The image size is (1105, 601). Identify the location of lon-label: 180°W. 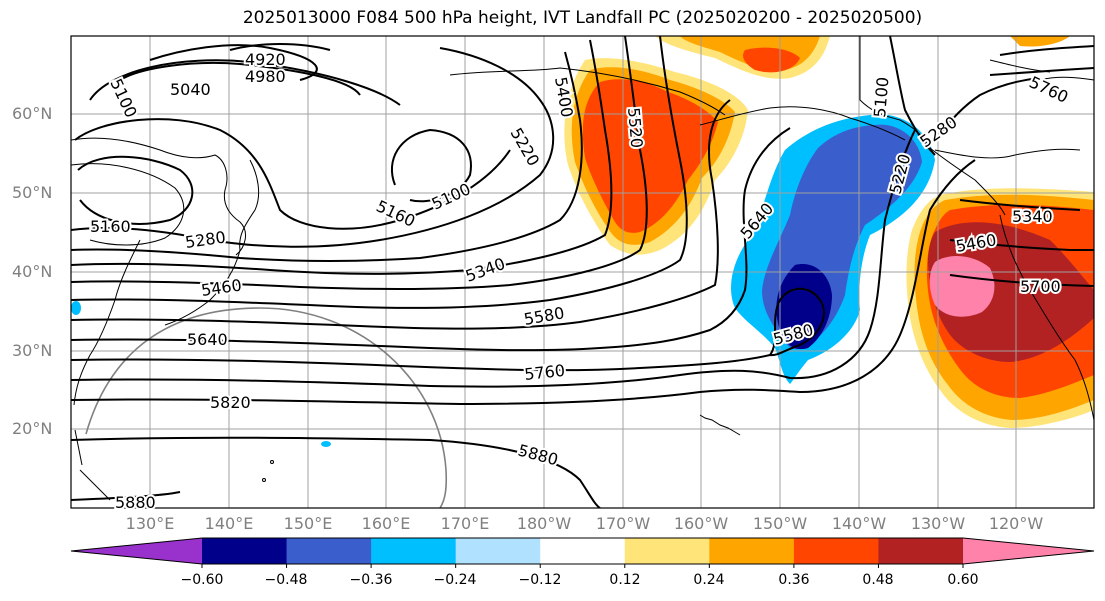
(544, 523).